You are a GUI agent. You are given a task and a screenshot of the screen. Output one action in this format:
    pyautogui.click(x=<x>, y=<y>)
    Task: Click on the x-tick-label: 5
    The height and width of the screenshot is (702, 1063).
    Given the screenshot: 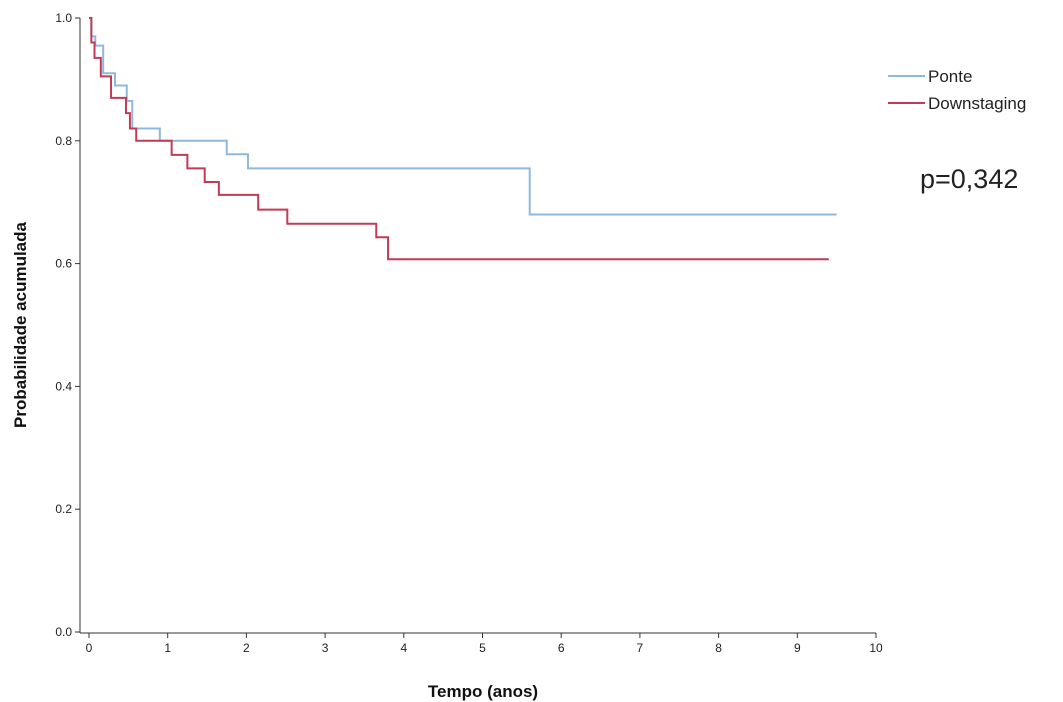 What is the action you would take?
    pyautogui.click(x=482, y=648)
    